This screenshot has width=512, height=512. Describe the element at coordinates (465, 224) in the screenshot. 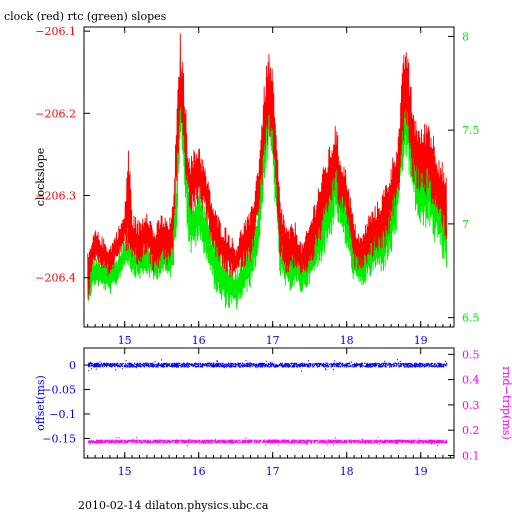

I see `y2-tick-label: 7` at that location.